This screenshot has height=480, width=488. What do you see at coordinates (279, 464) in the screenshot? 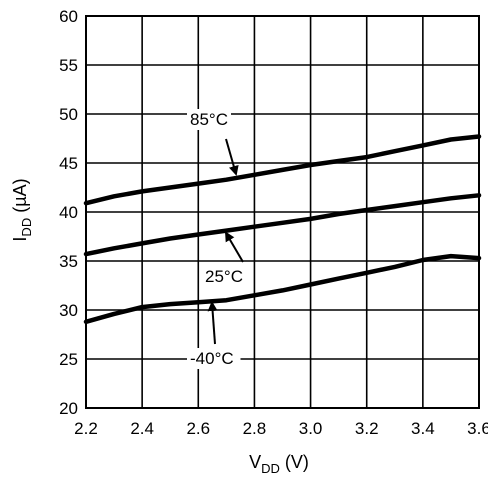
I see `x-axis-title: VDD (V)` at bounding box center [279, 464].